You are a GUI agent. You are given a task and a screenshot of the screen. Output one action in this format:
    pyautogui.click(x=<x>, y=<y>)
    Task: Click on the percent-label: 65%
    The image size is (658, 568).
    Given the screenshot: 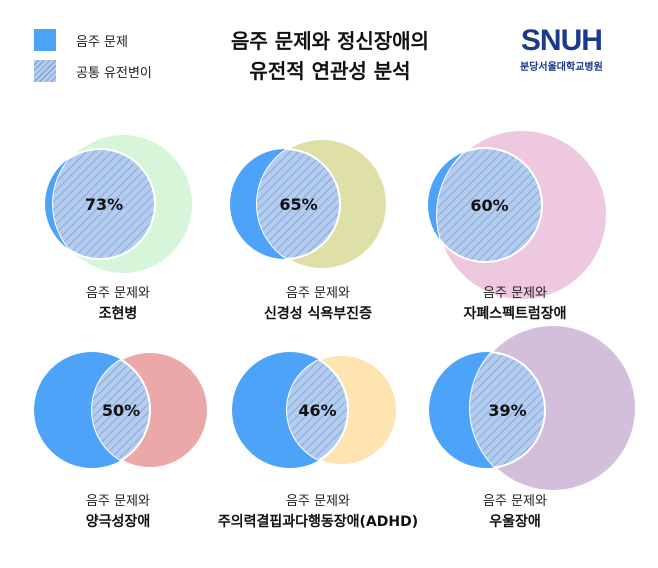 What is the action you would take?
    pyautogui.click(x=298, y=204)
    